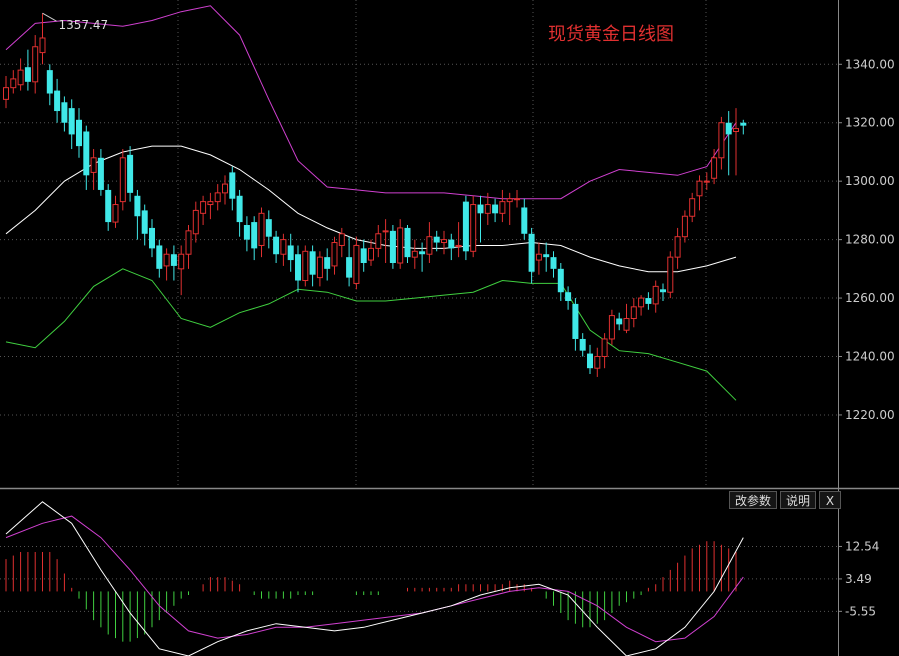 This screenshot has height=656, width=899. Describe the element at coordinates (858, 578) in the screenshot. I see `macd-axis: 12.54 3.49 -5.55` at that location.